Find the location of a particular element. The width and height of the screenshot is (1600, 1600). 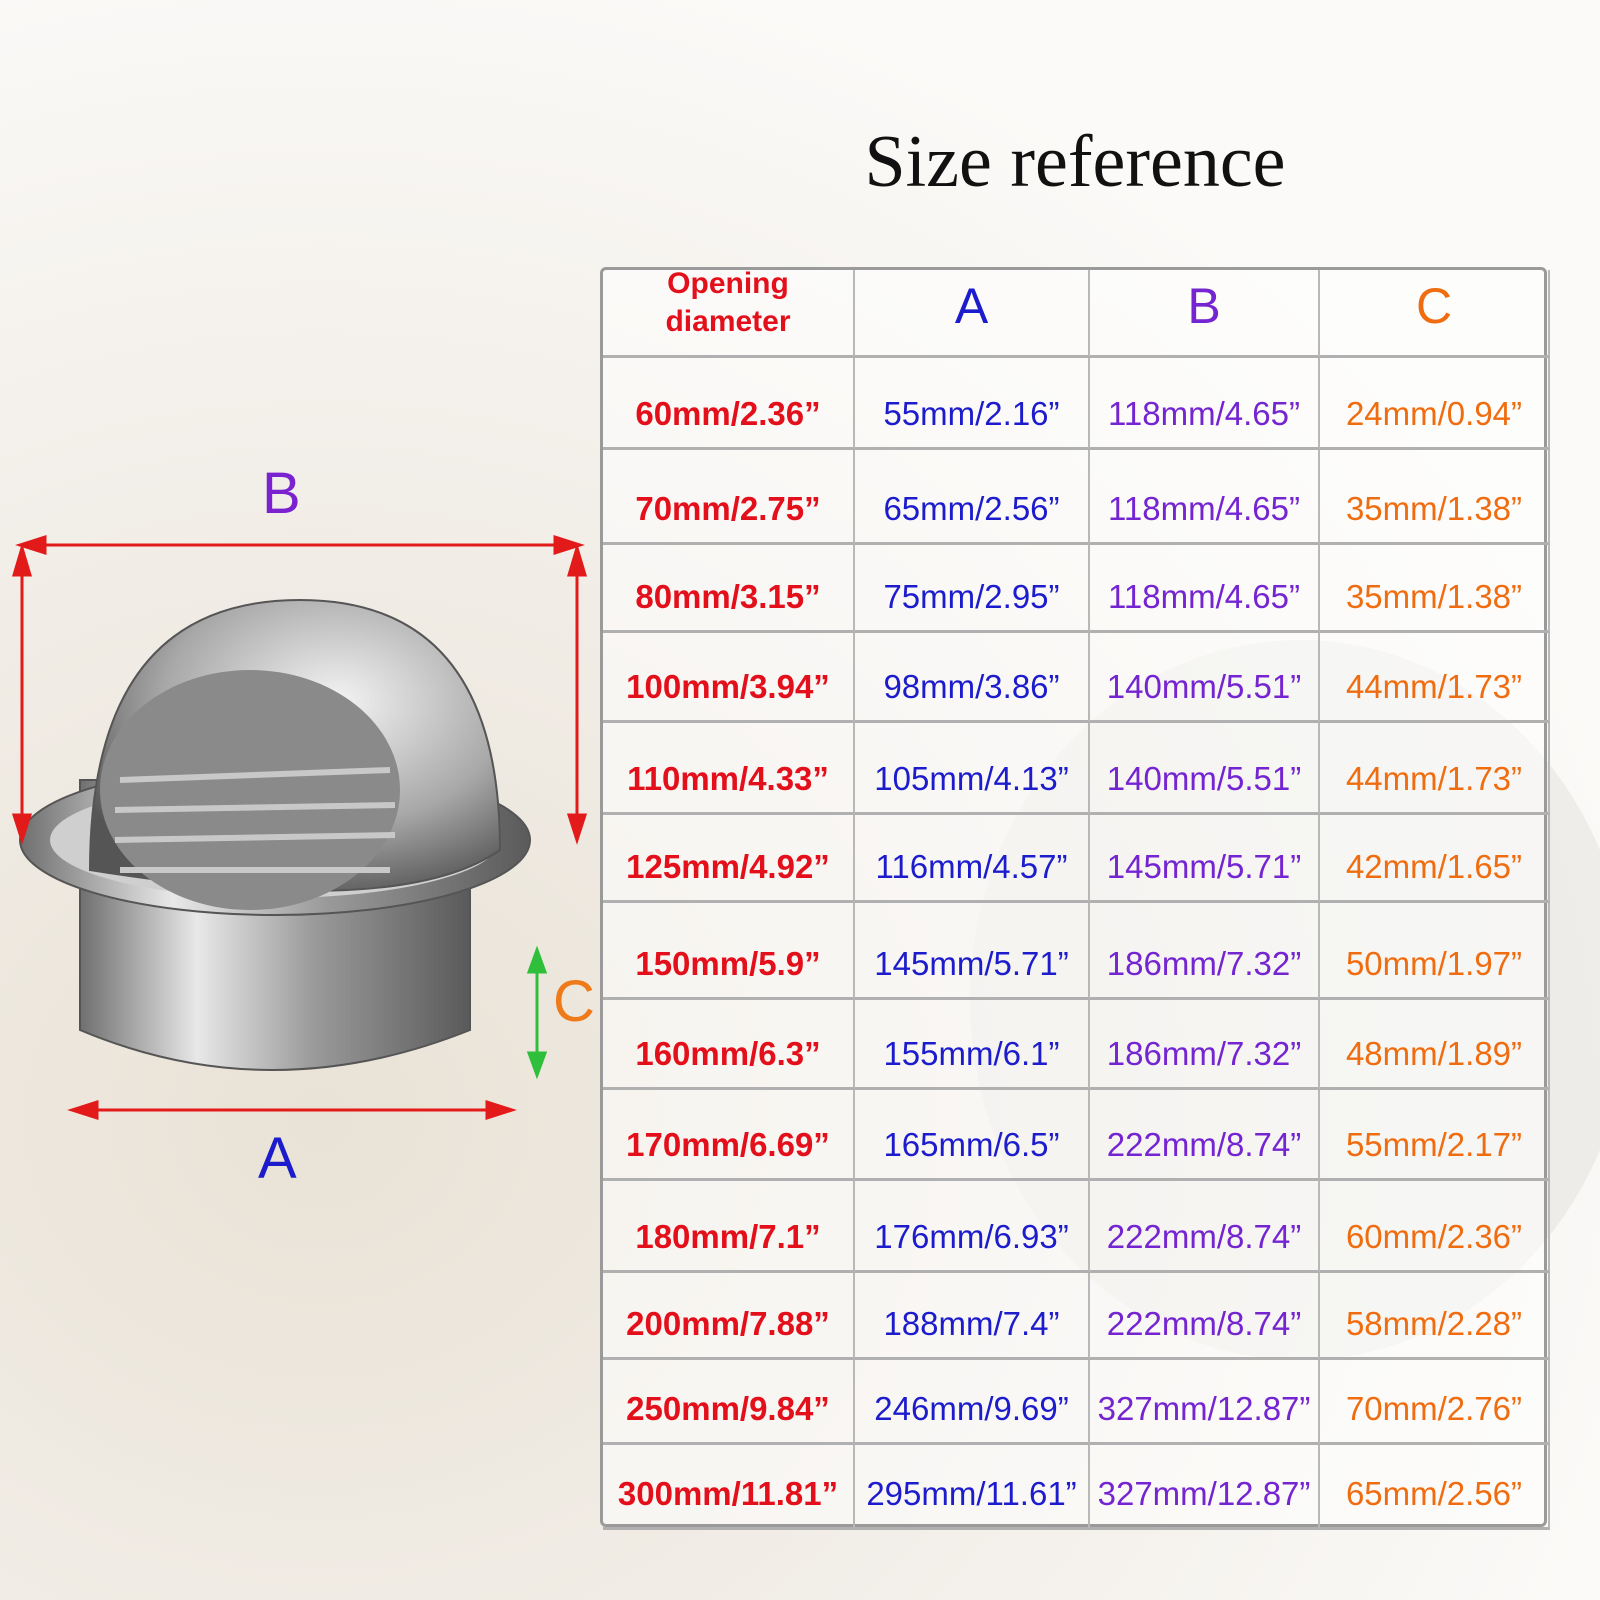

table-cell: 42mm/1.65” is located at coordinates (1435, 859).